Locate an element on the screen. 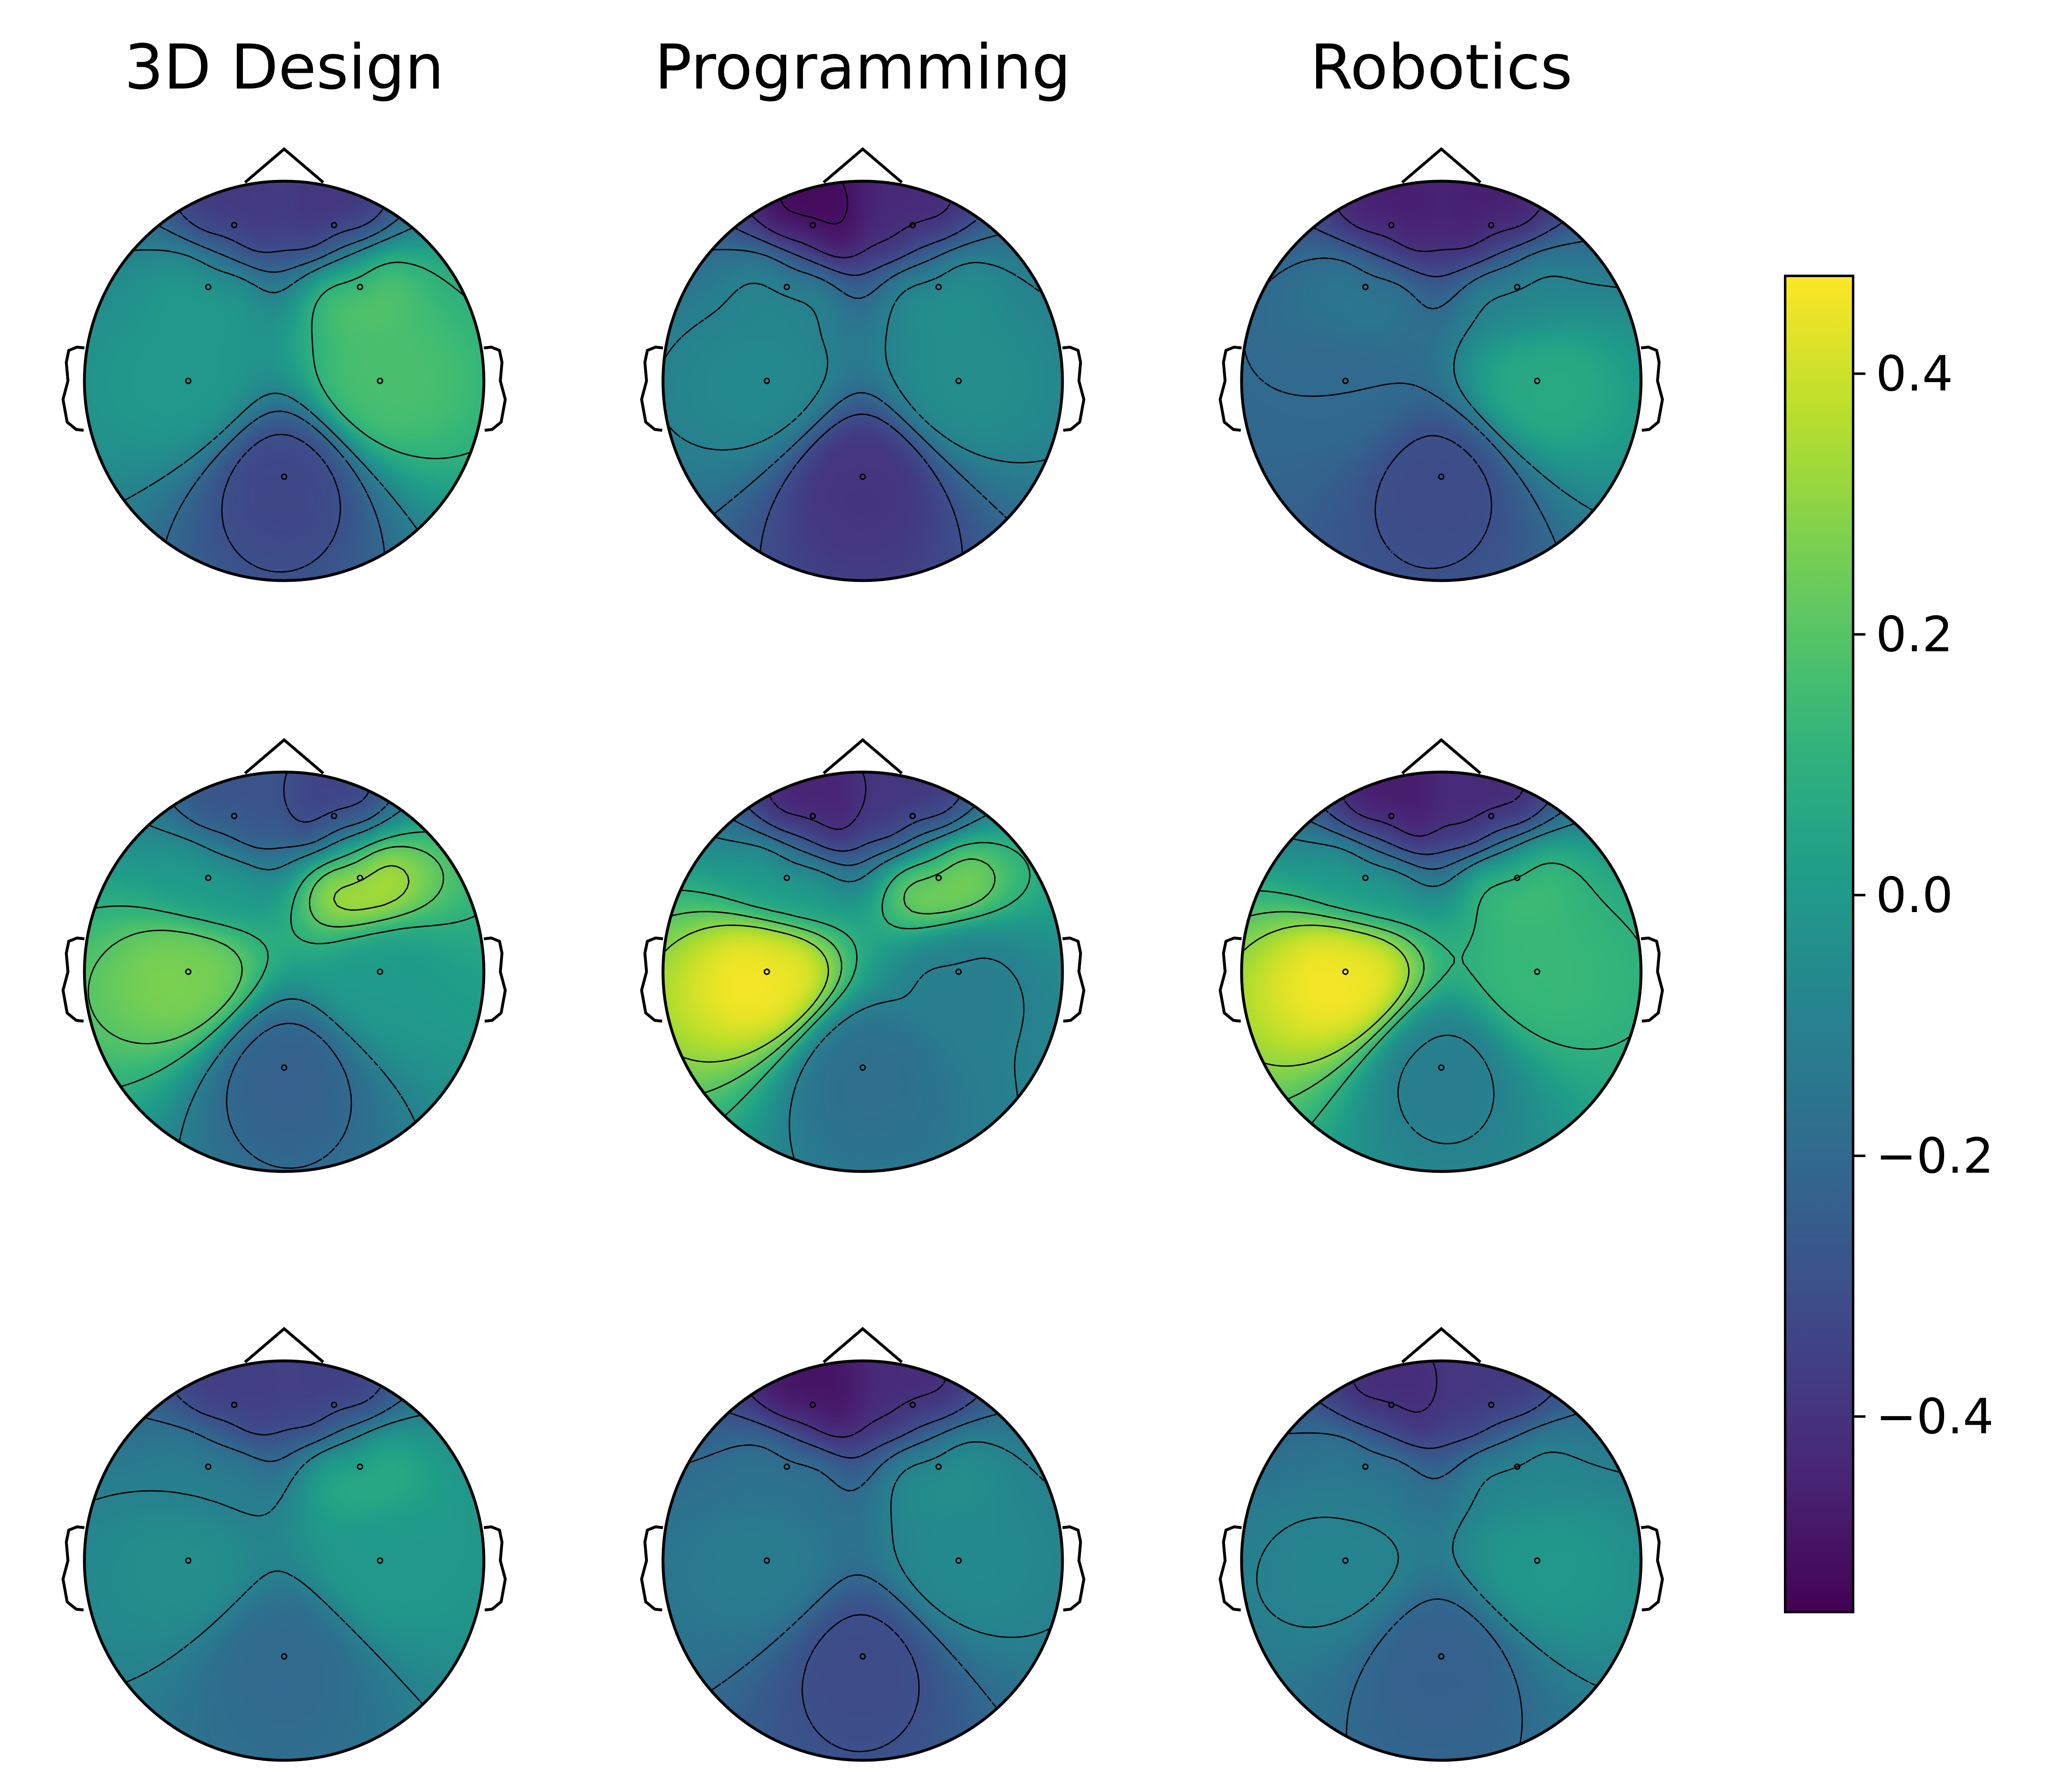 This screenshot has height=1792, width=2059. topomap-1-programming is located at coordinates (863, 364).